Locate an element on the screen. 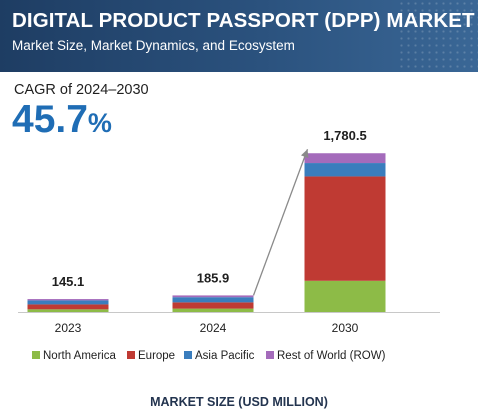  legend-label-europe: Europe is located at coordinates (156, 356).